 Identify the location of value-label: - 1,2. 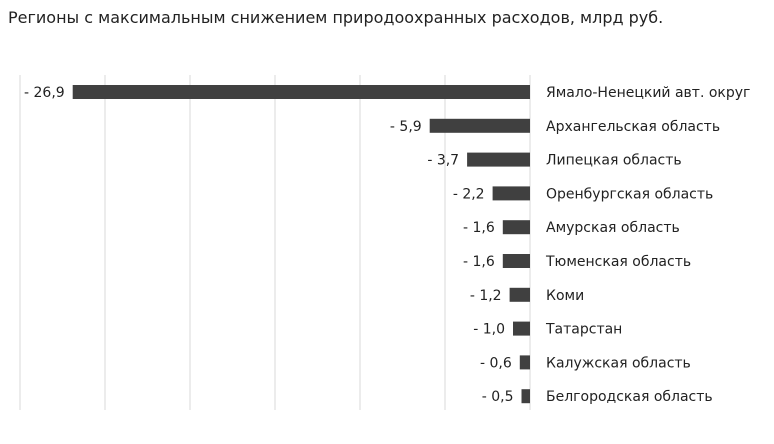
(486, 296).